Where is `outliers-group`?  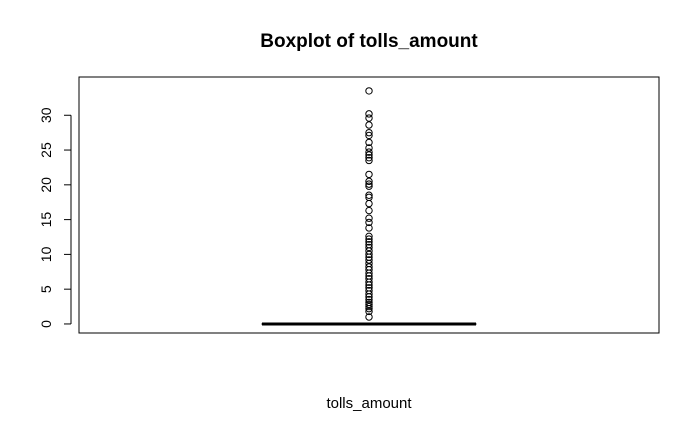
outliers-group is located at coordinates (369, 204).